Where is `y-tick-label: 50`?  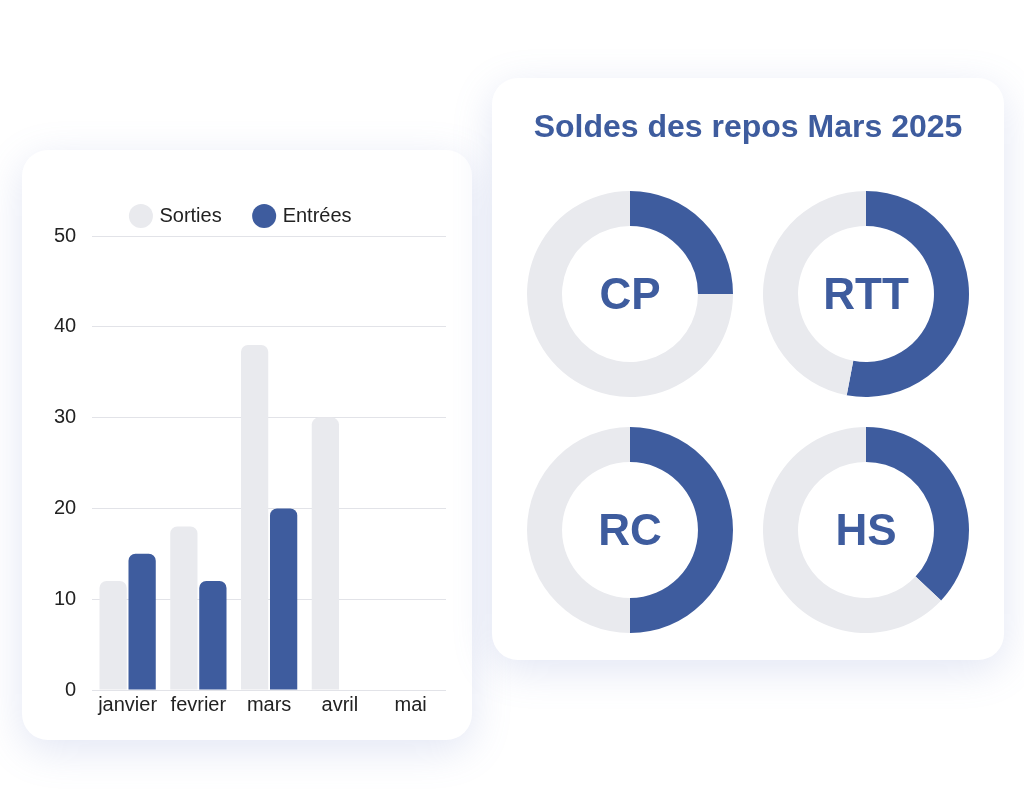
y-tick-label: 50 is located at coordinates (65, 234).